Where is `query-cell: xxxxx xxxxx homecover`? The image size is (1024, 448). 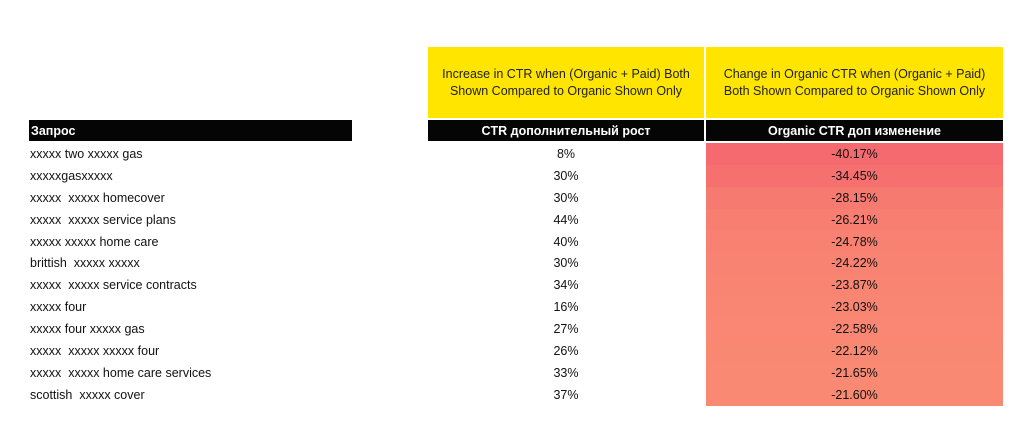
query-cell: xxxxx xxxxx homecover is located at coordinates (97, 197).